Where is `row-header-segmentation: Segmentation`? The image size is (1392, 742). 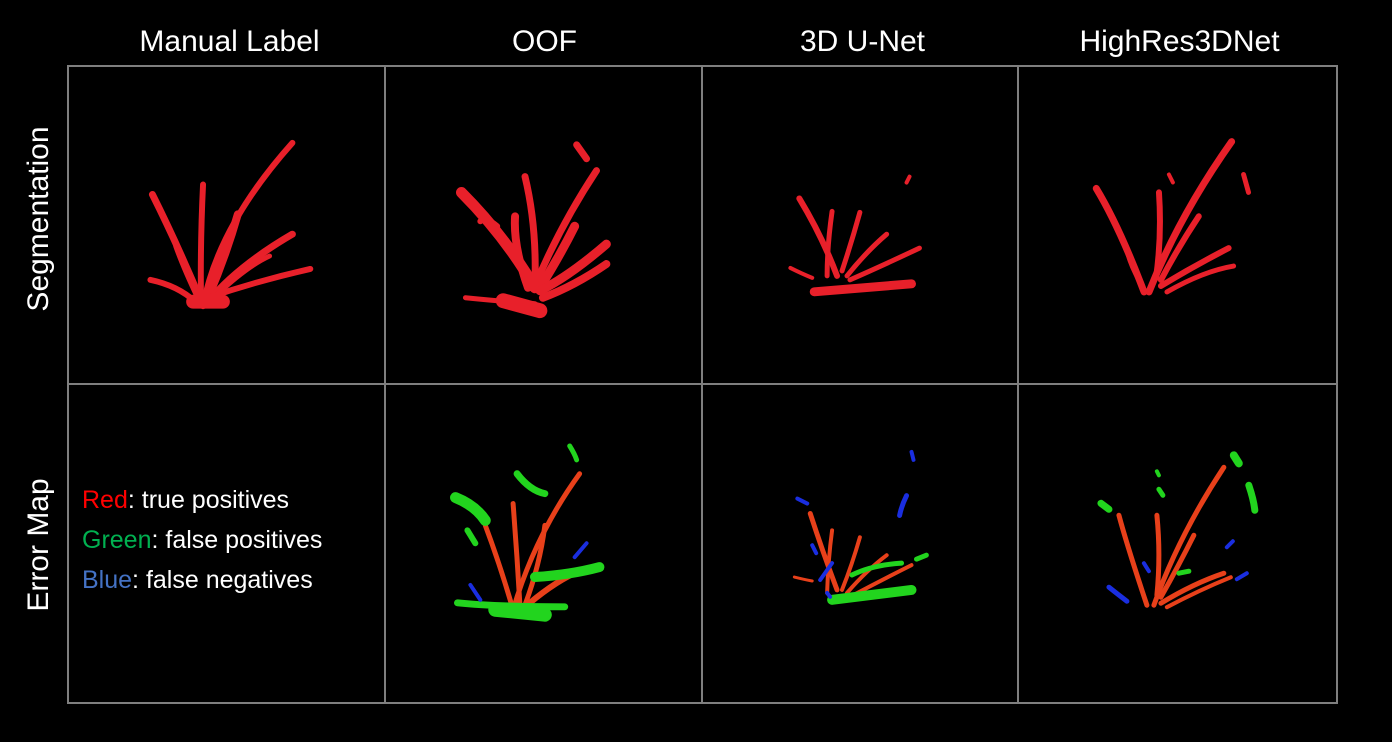
row-header-segmentation: Segmentation is located at coordinates (38, 219).